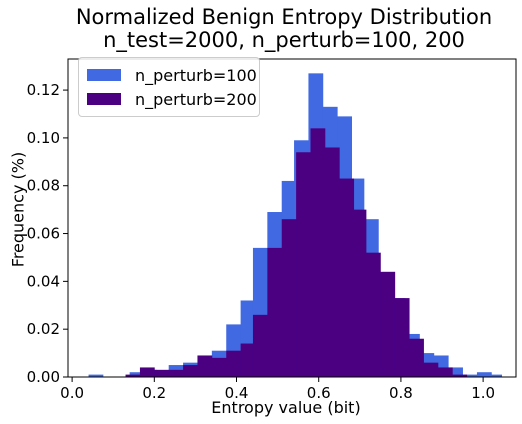  I want to click on chart-title-line-2: n_test=2000, n_perturb=100, 200, so click(284, 40).